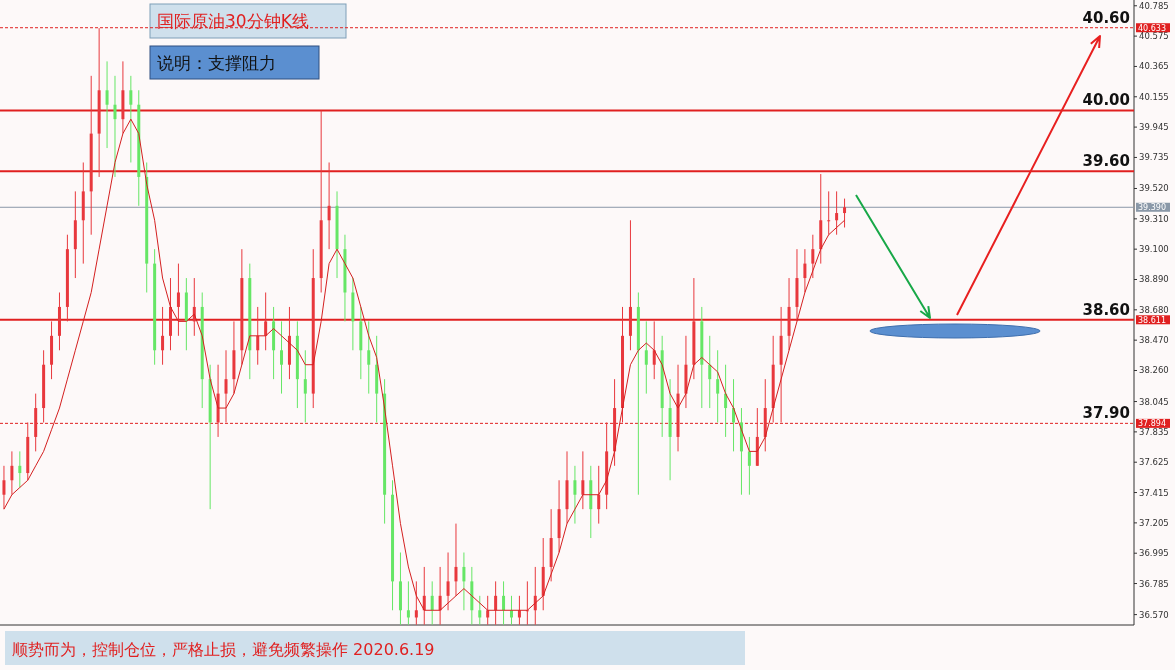  I want to click on y-tick-label: 36.570, so click(1154, 614).